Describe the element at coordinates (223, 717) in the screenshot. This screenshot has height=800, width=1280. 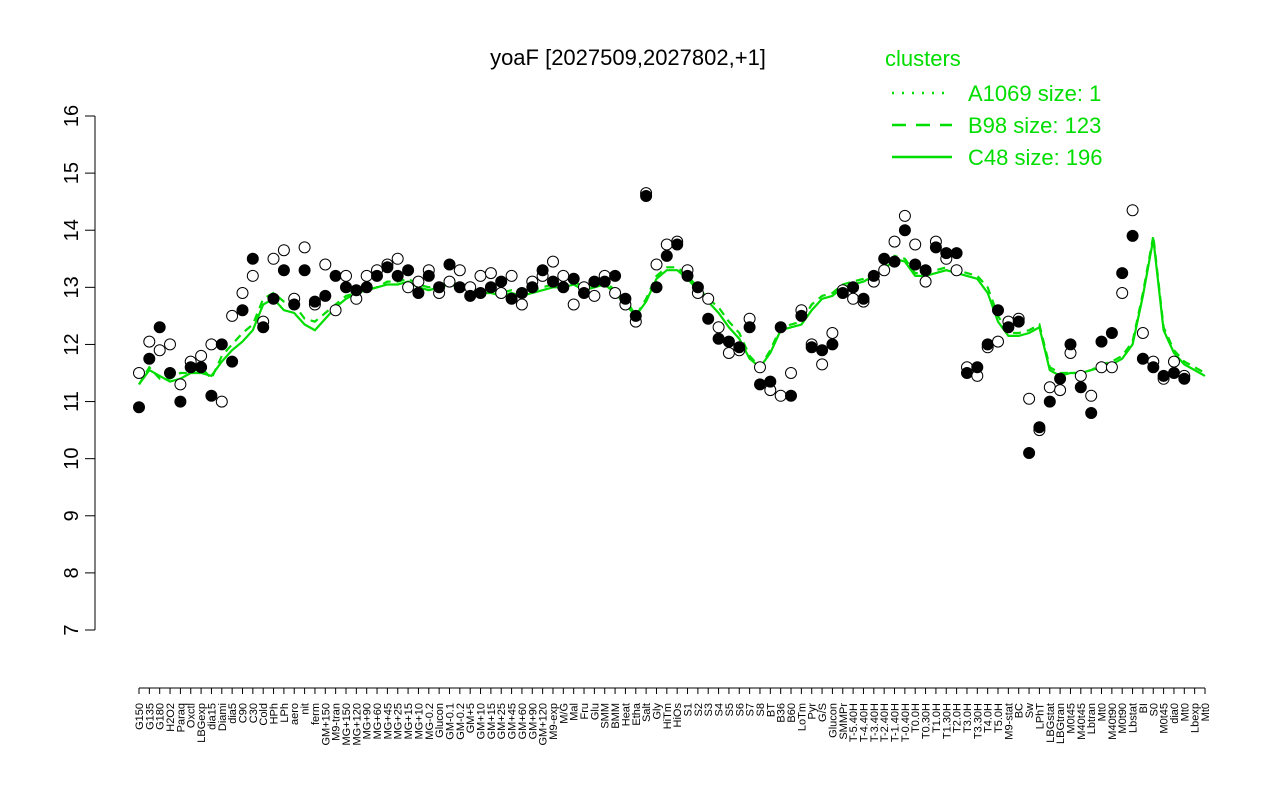
I see `x-tick-label: Diami` at that location.